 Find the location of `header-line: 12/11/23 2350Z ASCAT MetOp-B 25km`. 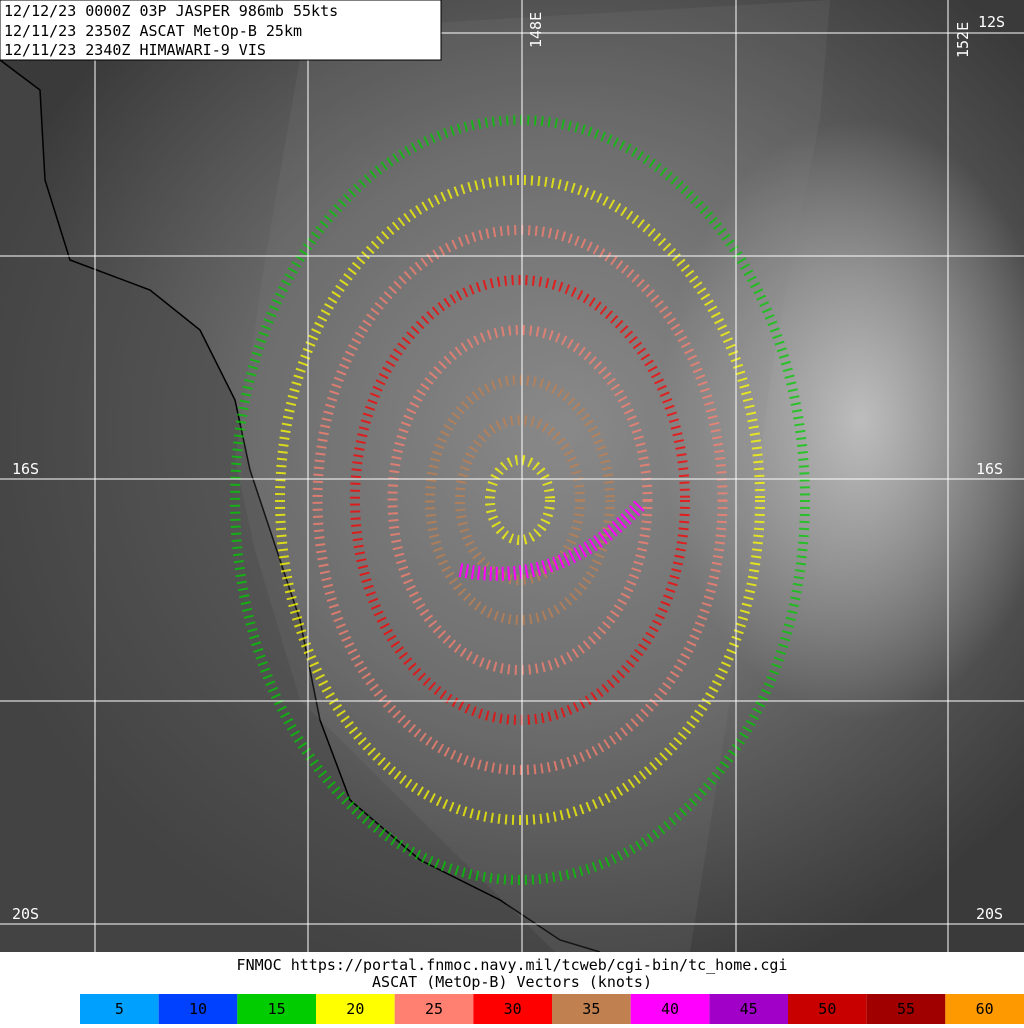

header-line: 12/11/23 2350Z ASCAT MetOp-B 25km is located at coordinates (153, 31).